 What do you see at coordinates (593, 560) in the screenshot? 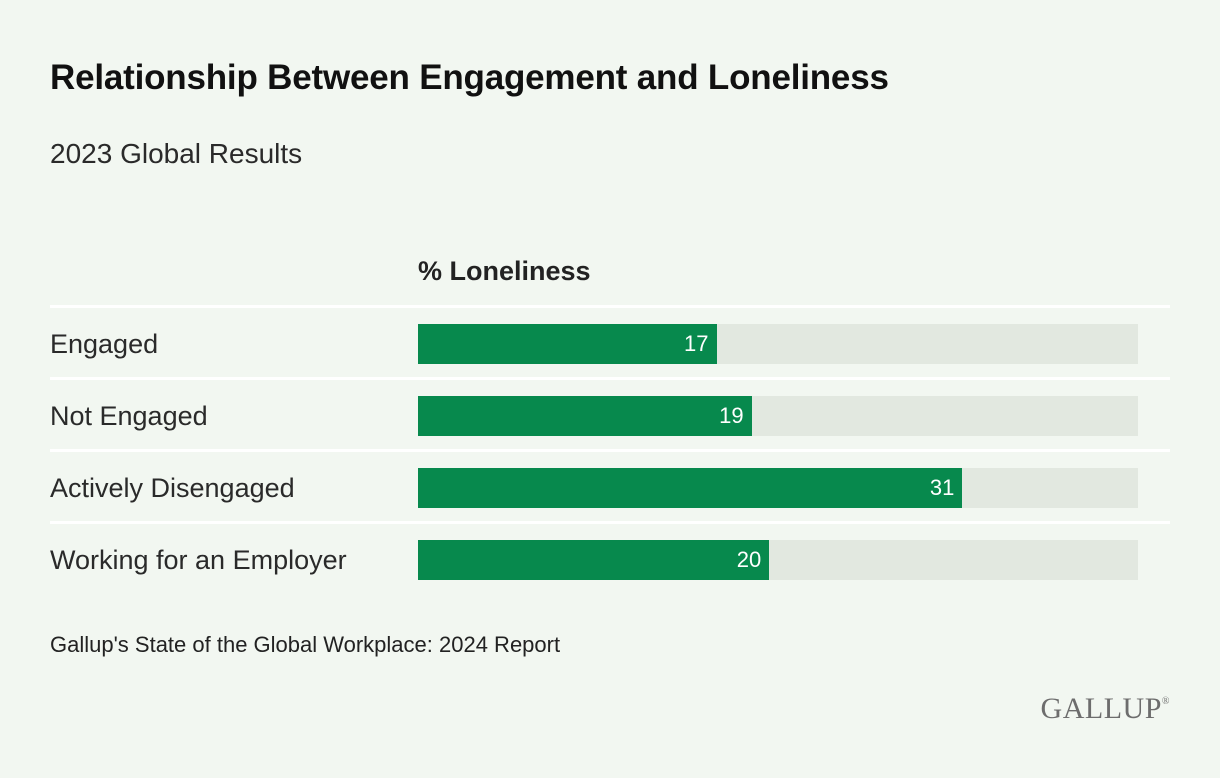
I see `bar: 20` at bounding box center [593, 560].